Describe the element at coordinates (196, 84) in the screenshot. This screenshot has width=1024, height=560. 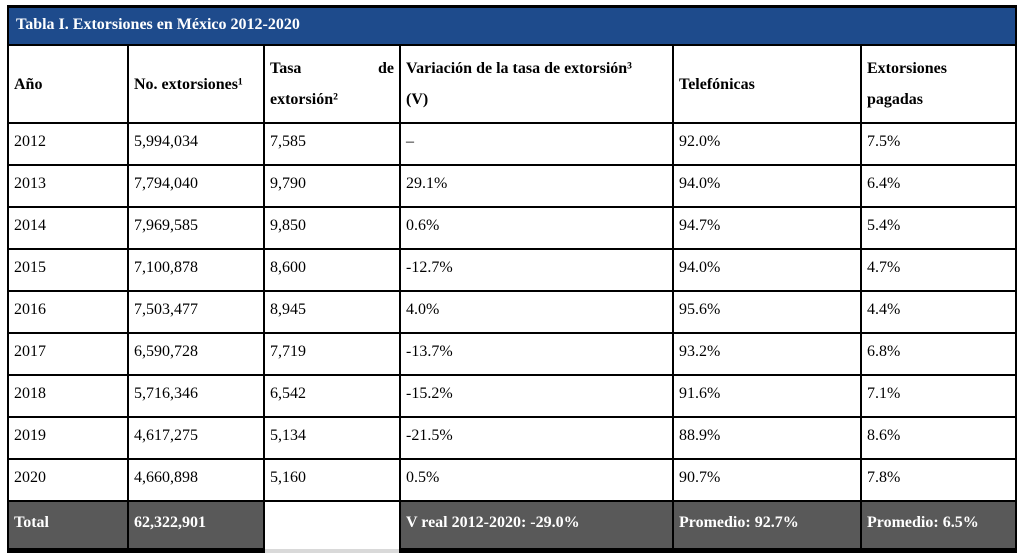
I see `col-header-no-extorsiones: No. extorsiones¹` at that location.